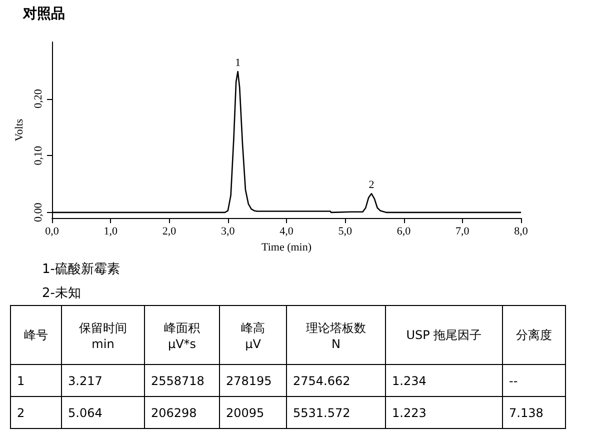  Describe the element at coordinates (534, 412) in the screenshot. I see `text: 7.138` at that location.